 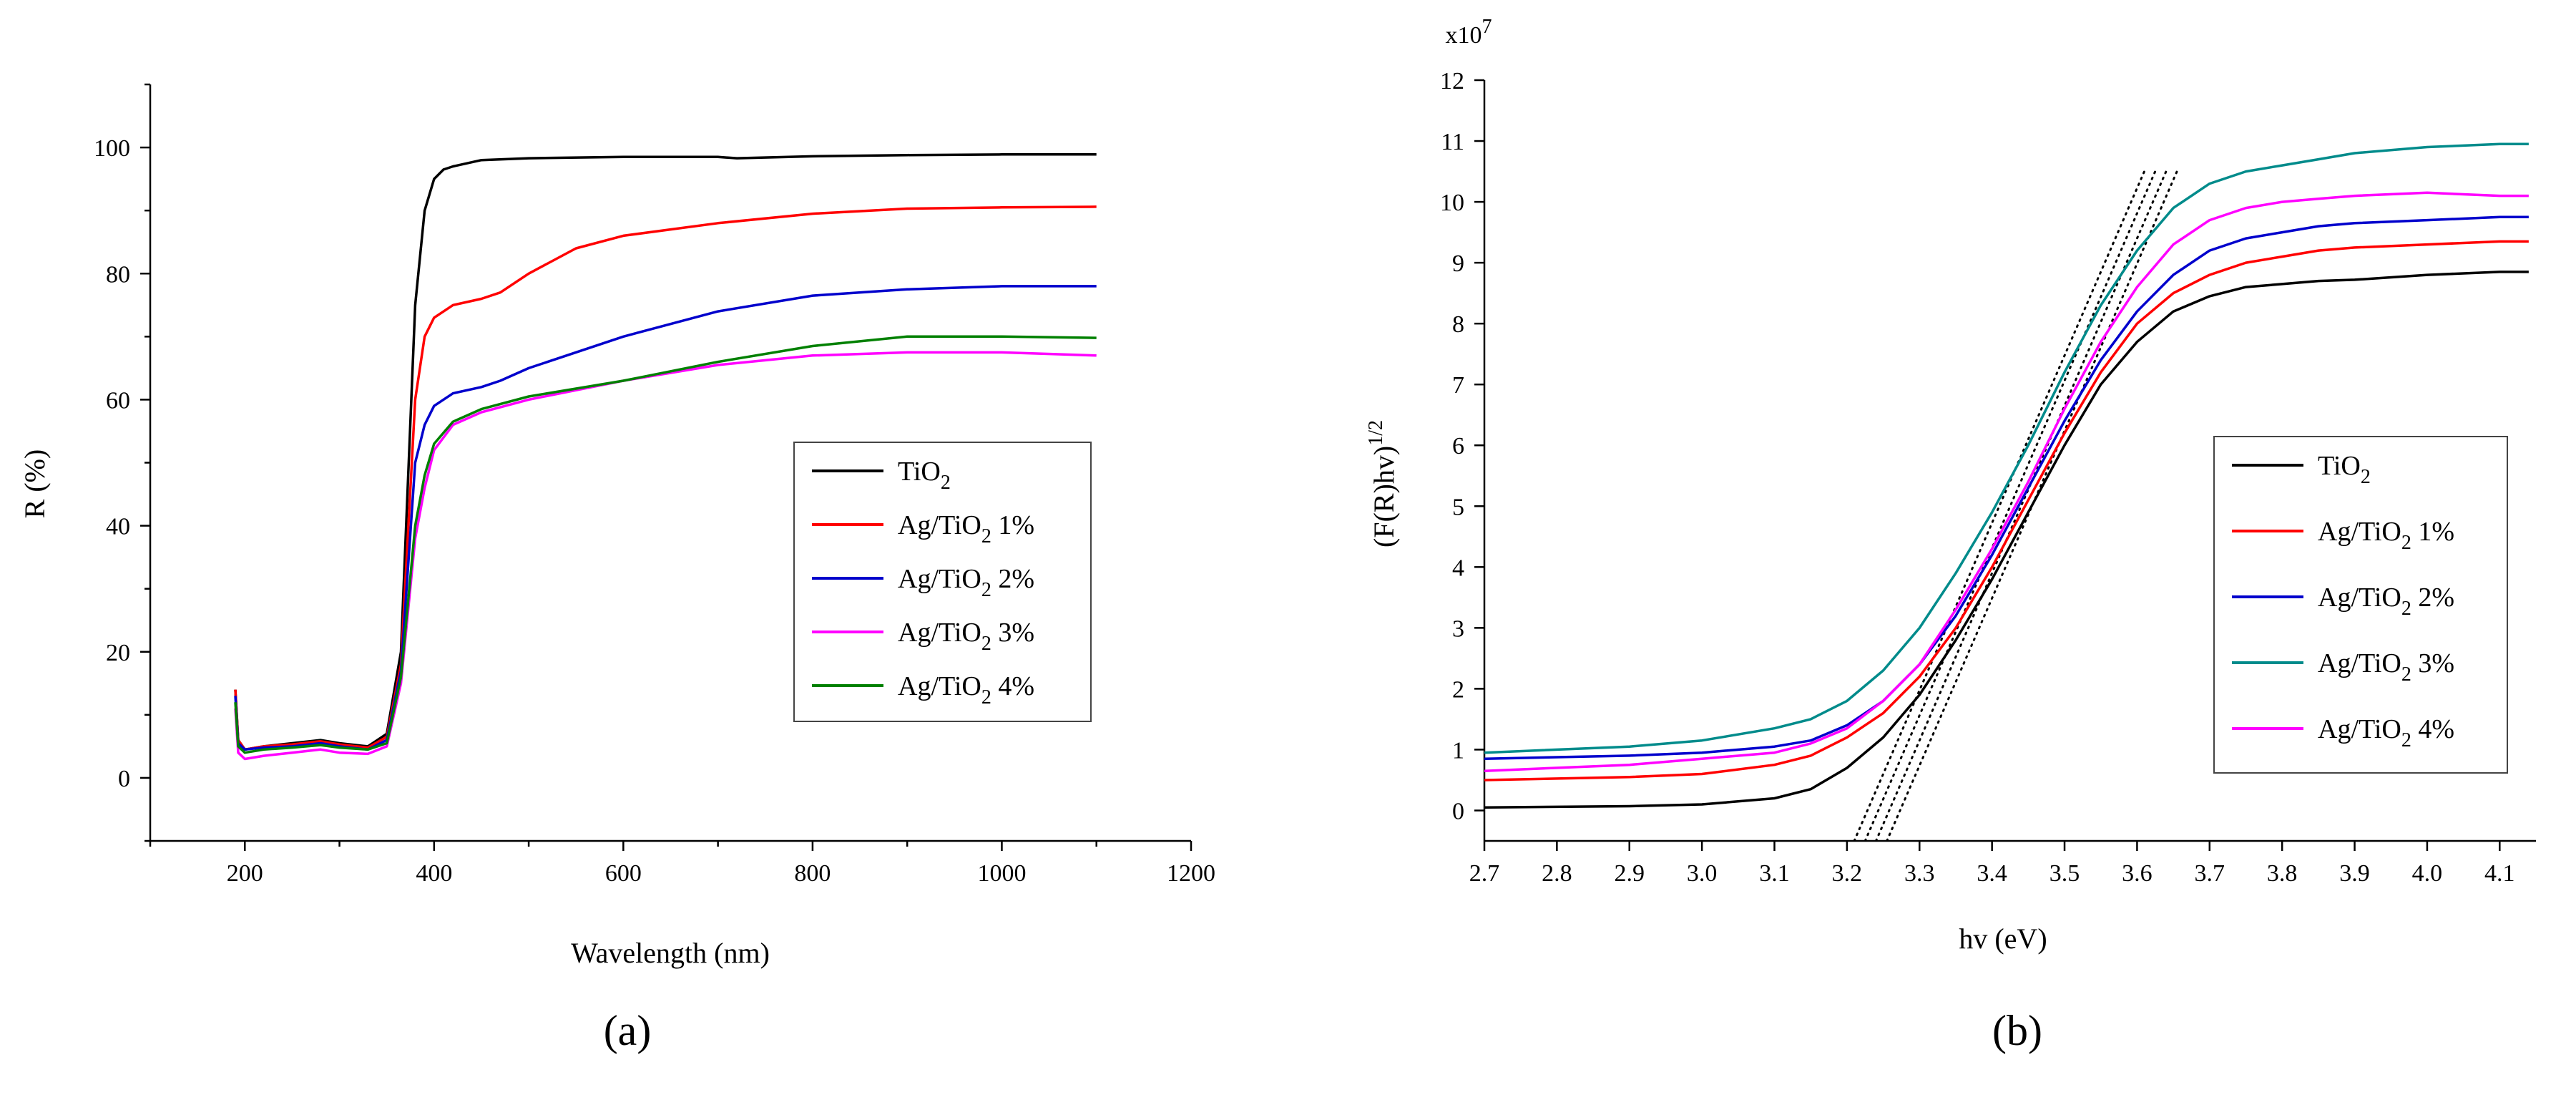 I want to click on y-tick-label: 8, so click(x=1458, y=324).